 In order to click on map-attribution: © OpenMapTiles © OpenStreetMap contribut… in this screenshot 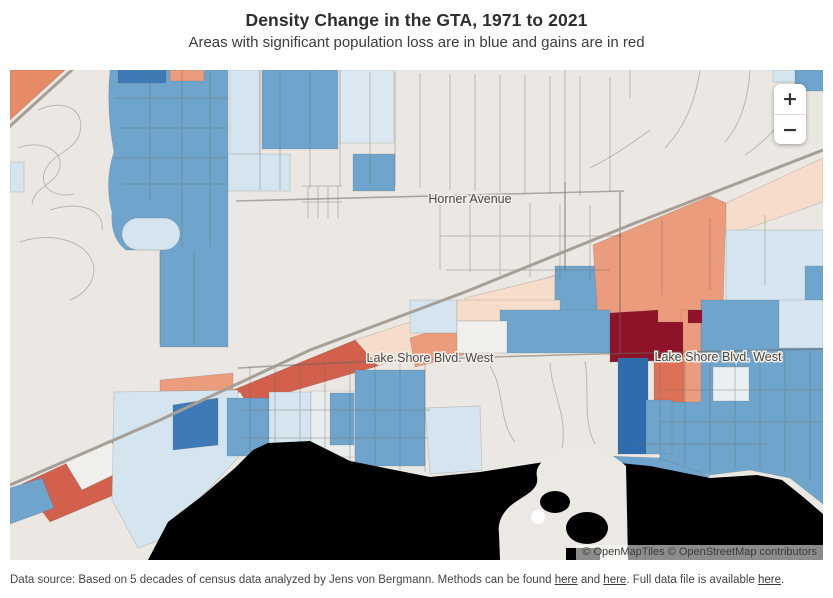, I will do `click(699, 552)`.